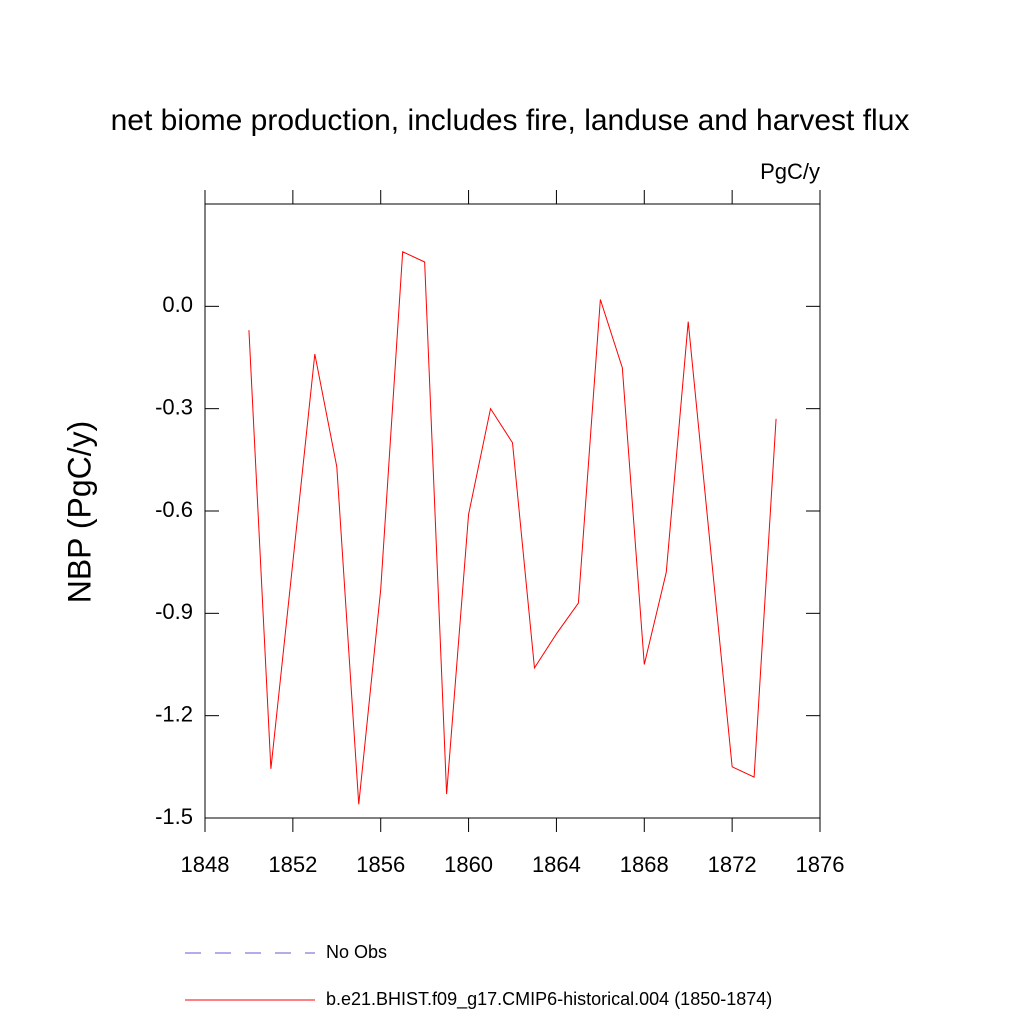 The height and width of the screenshot is (1029, 1024). I want to click on y-tick-label: 0.0, so click(177, 304).